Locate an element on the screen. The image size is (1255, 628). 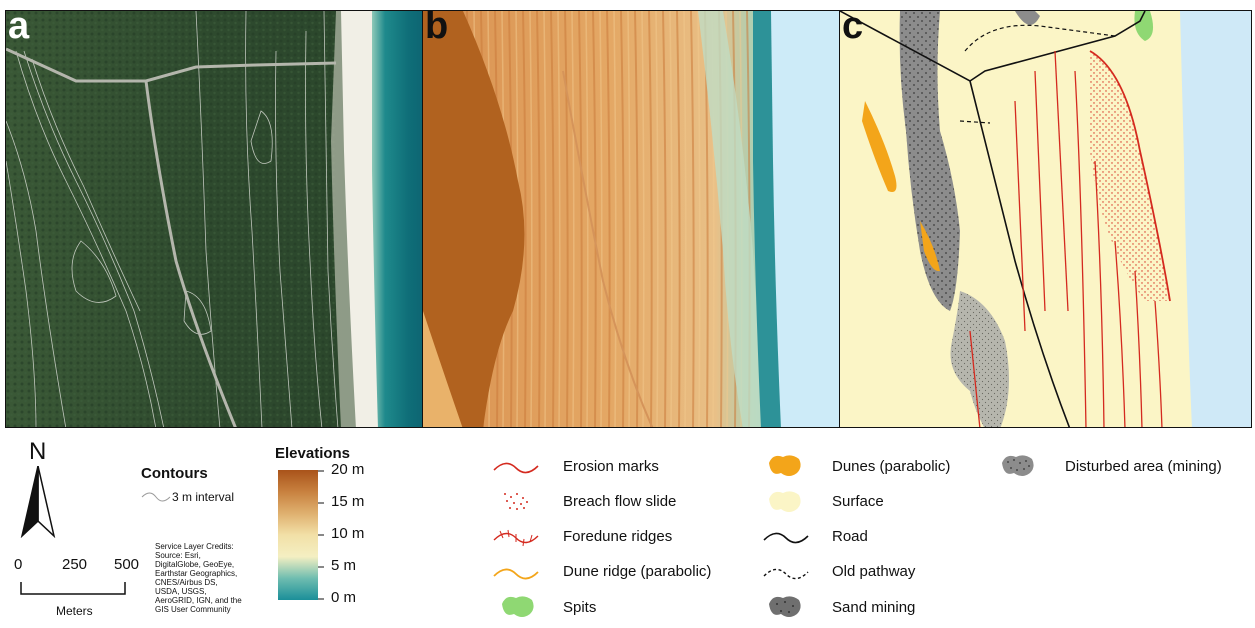
legend-dune-ridge: Dune ridge (parabolic) is located at coordinates (637, 571).